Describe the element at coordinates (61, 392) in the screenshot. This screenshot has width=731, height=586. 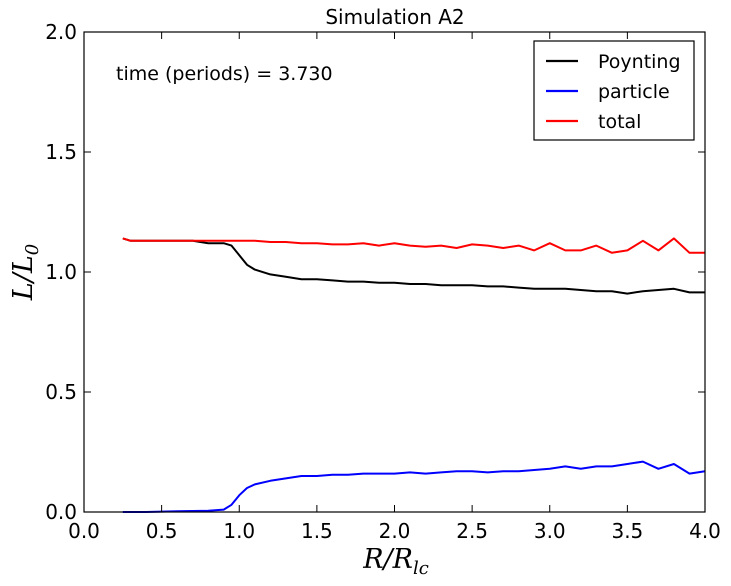
I see `y-tick-label: 0.5` at that location.